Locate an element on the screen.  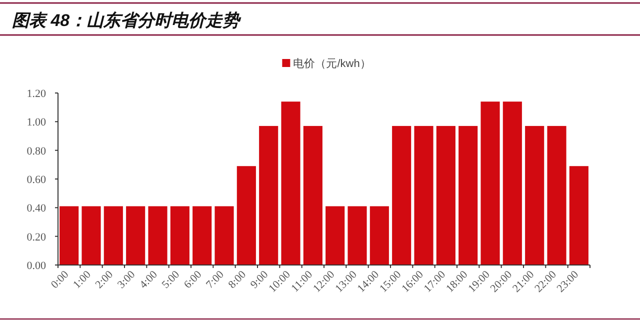
chart-title: 图表 48：山东省分时电价走势 is located at coordinates (127, 20).